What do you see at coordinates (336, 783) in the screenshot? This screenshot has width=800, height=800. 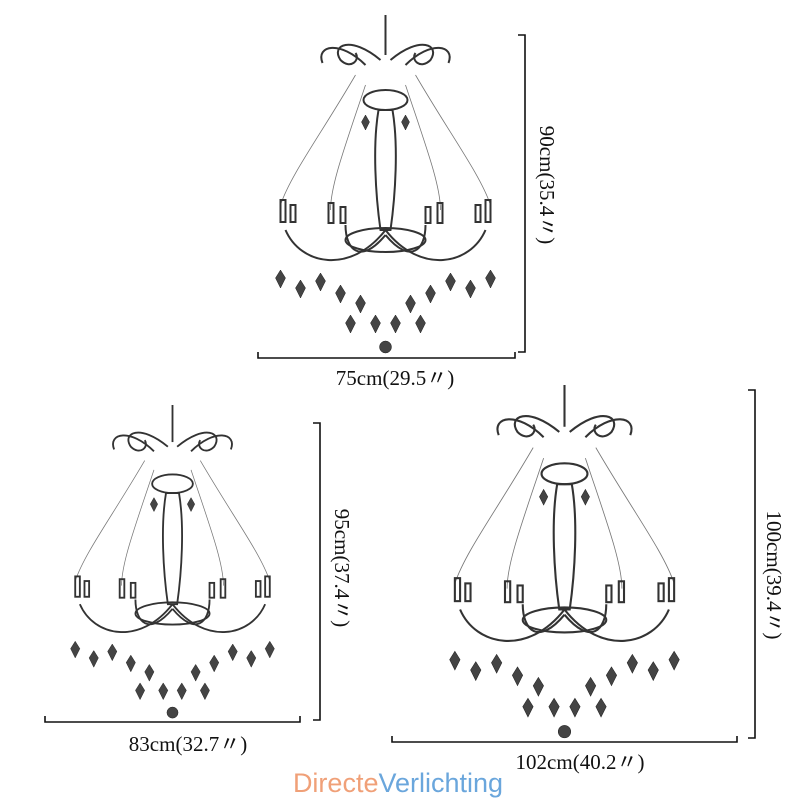 I see `logo-first: Directe` at bounding box center [336, 783].